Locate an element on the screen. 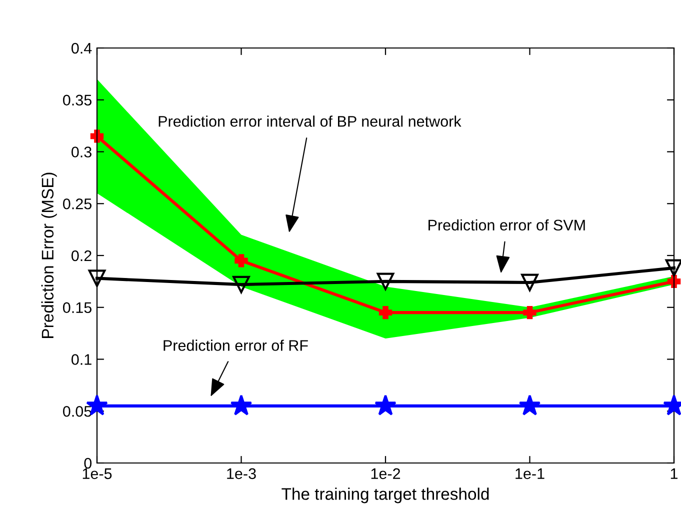 This screenshot has width=681, height=520. y-tick-label: 0.35 is located at coordinates (77, 100).